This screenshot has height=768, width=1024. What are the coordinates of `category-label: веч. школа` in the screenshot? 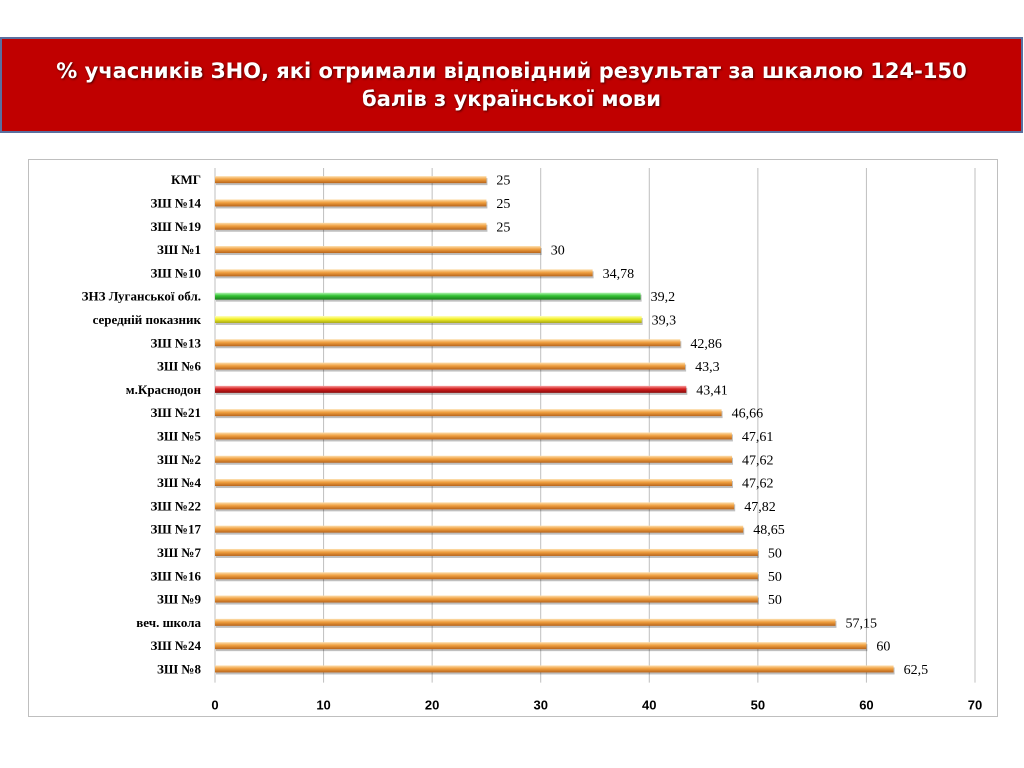 It's located at (168, 622).